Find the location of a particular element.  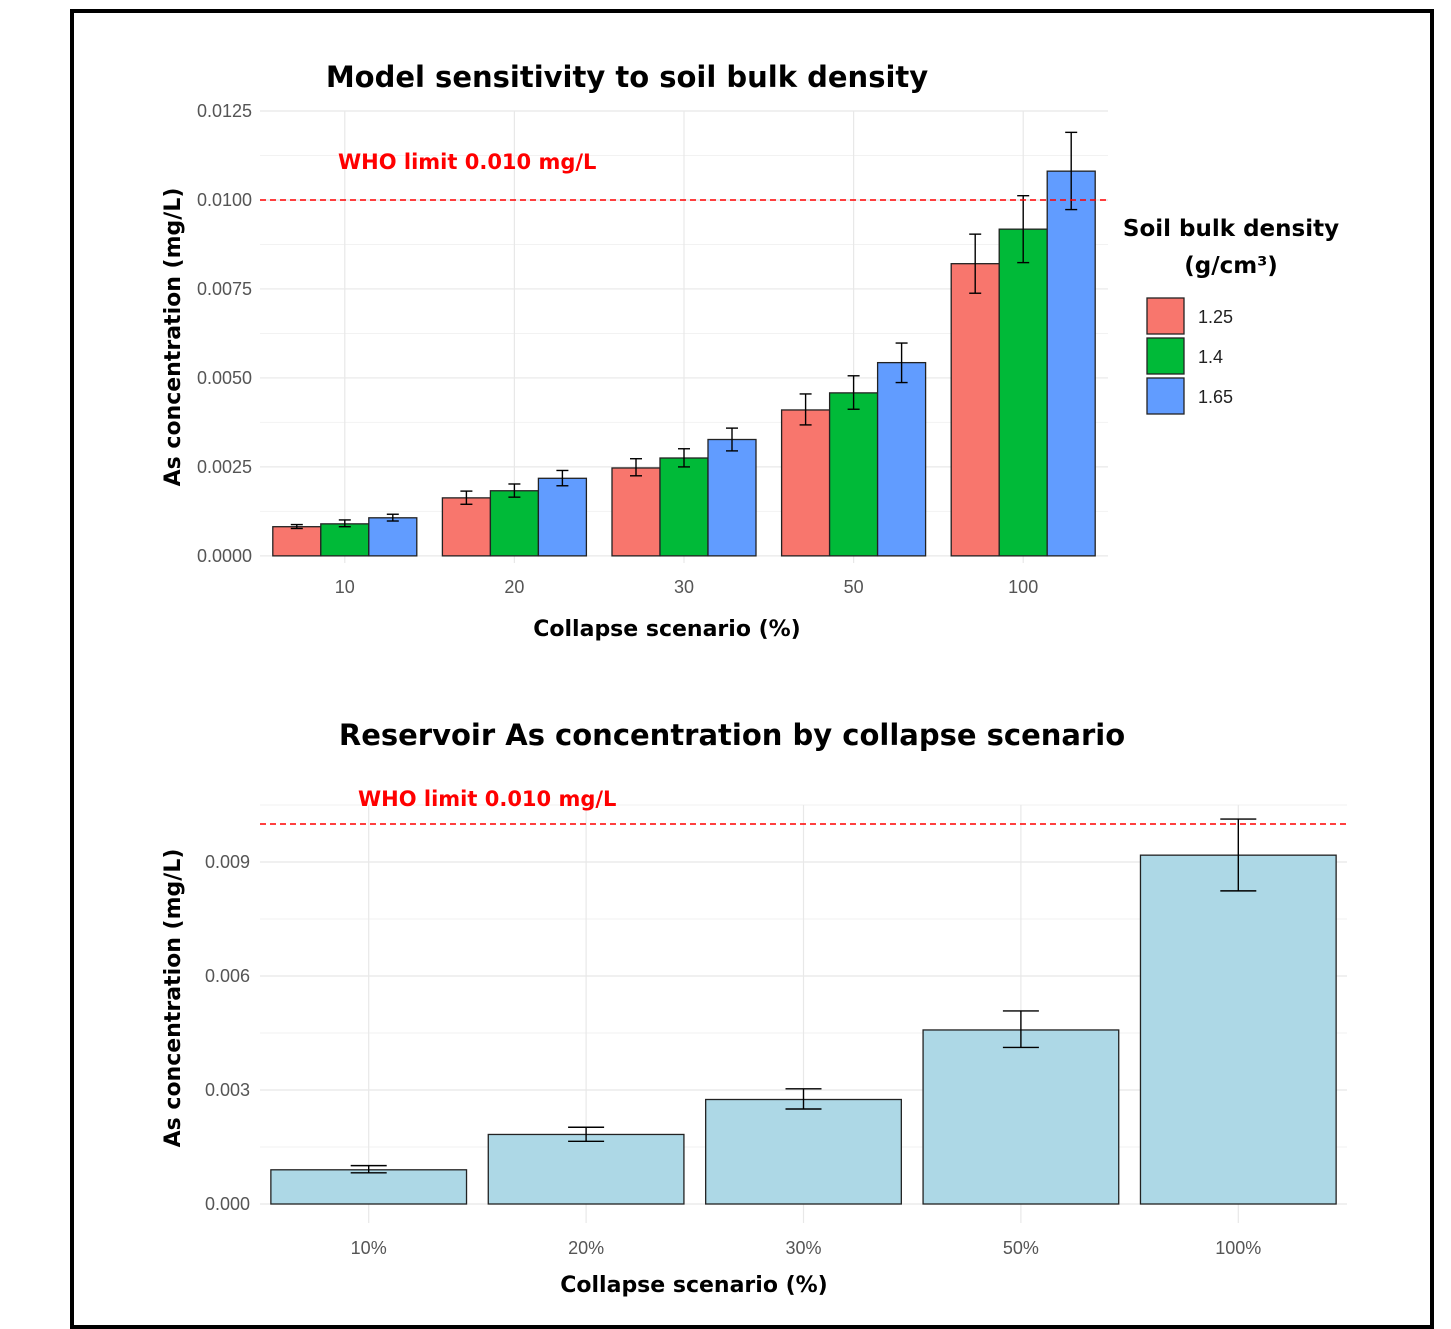

y-tick-label: 0.0125 is located at coordinates (224, 111).